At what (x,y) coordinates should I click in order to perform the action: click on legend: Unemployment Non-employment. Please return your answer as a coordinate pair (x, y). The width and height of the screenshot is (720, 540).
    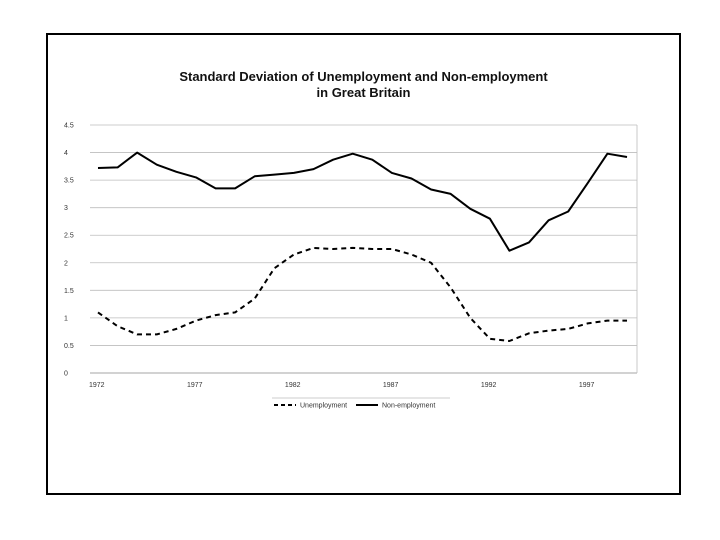
    Looking at the image, I should click on (361, 403).